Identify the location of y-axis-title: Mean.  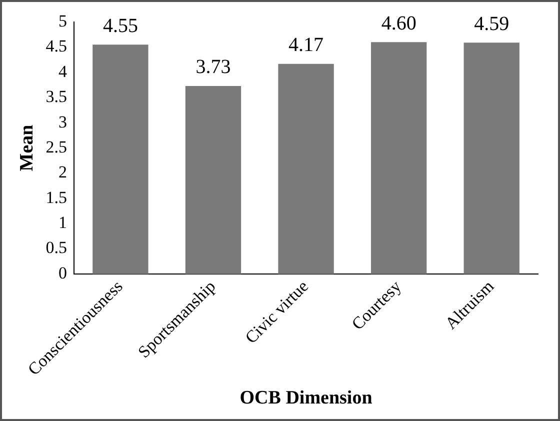
(27, 148).